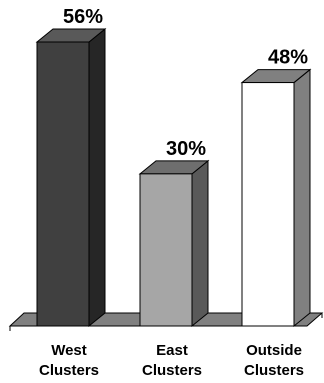 This screenshot has width=324, height=383. I want to click on data-label-3: 48%, so click(288, 58).